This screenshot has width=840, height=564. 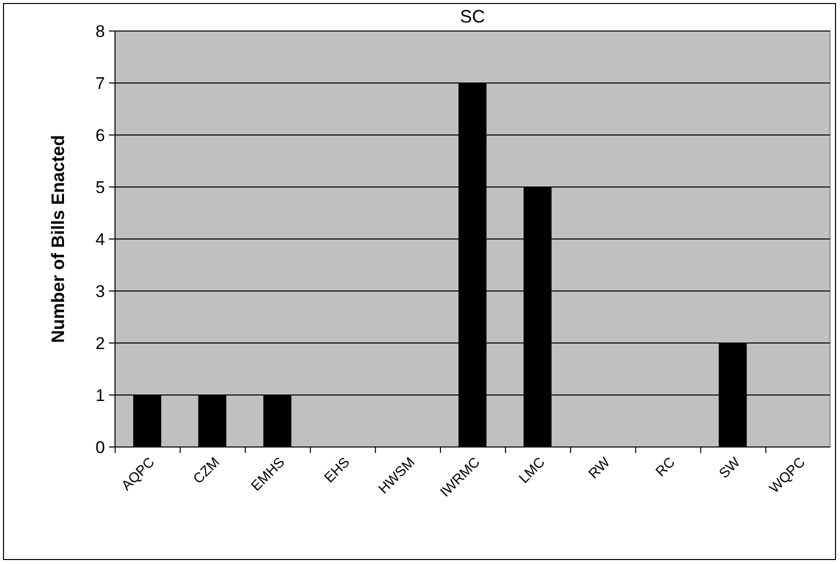 What do you see at coordinates (100, 187) in the screenshot?
I see `y-tick-label: 5` at bounding box center [100, 187].